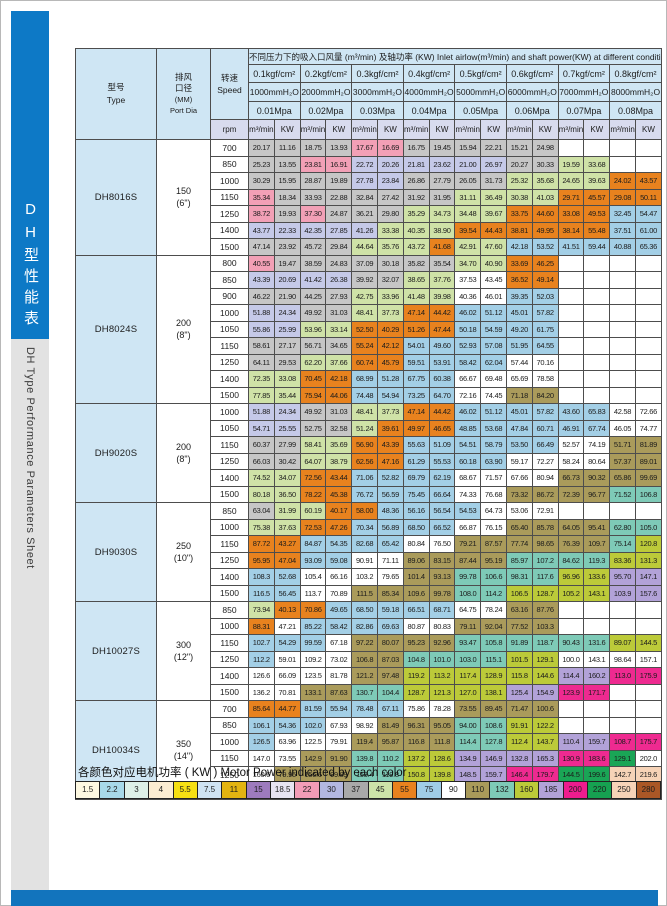  Describe the element at coordinates (229, 544) in the screenshot. I see `rpm-cell: 1150` at that location.